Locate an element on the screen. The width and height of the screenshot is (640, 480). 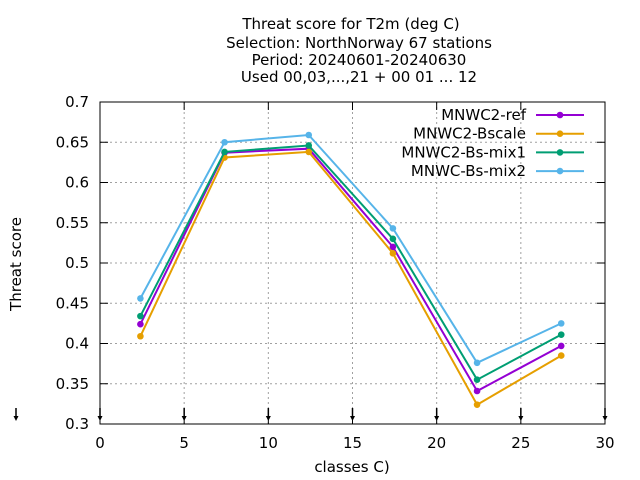
legend-label: MNWC2-ref is located at coordinates (483, 115).